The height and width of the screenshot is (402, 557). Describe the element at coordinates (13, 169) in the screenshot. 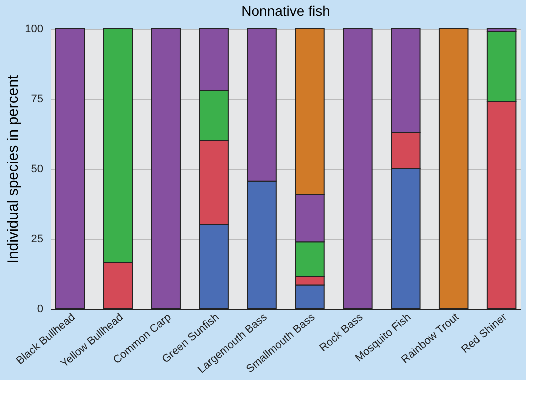

I see `y-axis-title: Individual species in percent` at that location.